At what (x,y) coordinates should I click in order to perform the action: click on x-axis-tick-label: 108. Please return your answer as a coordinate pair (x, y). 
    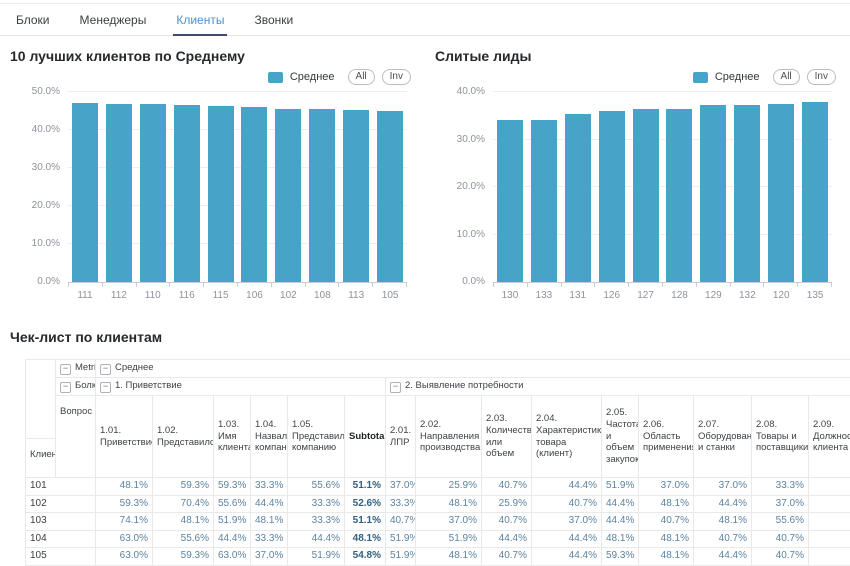
    Looking at the image, I should click on (322, 295).